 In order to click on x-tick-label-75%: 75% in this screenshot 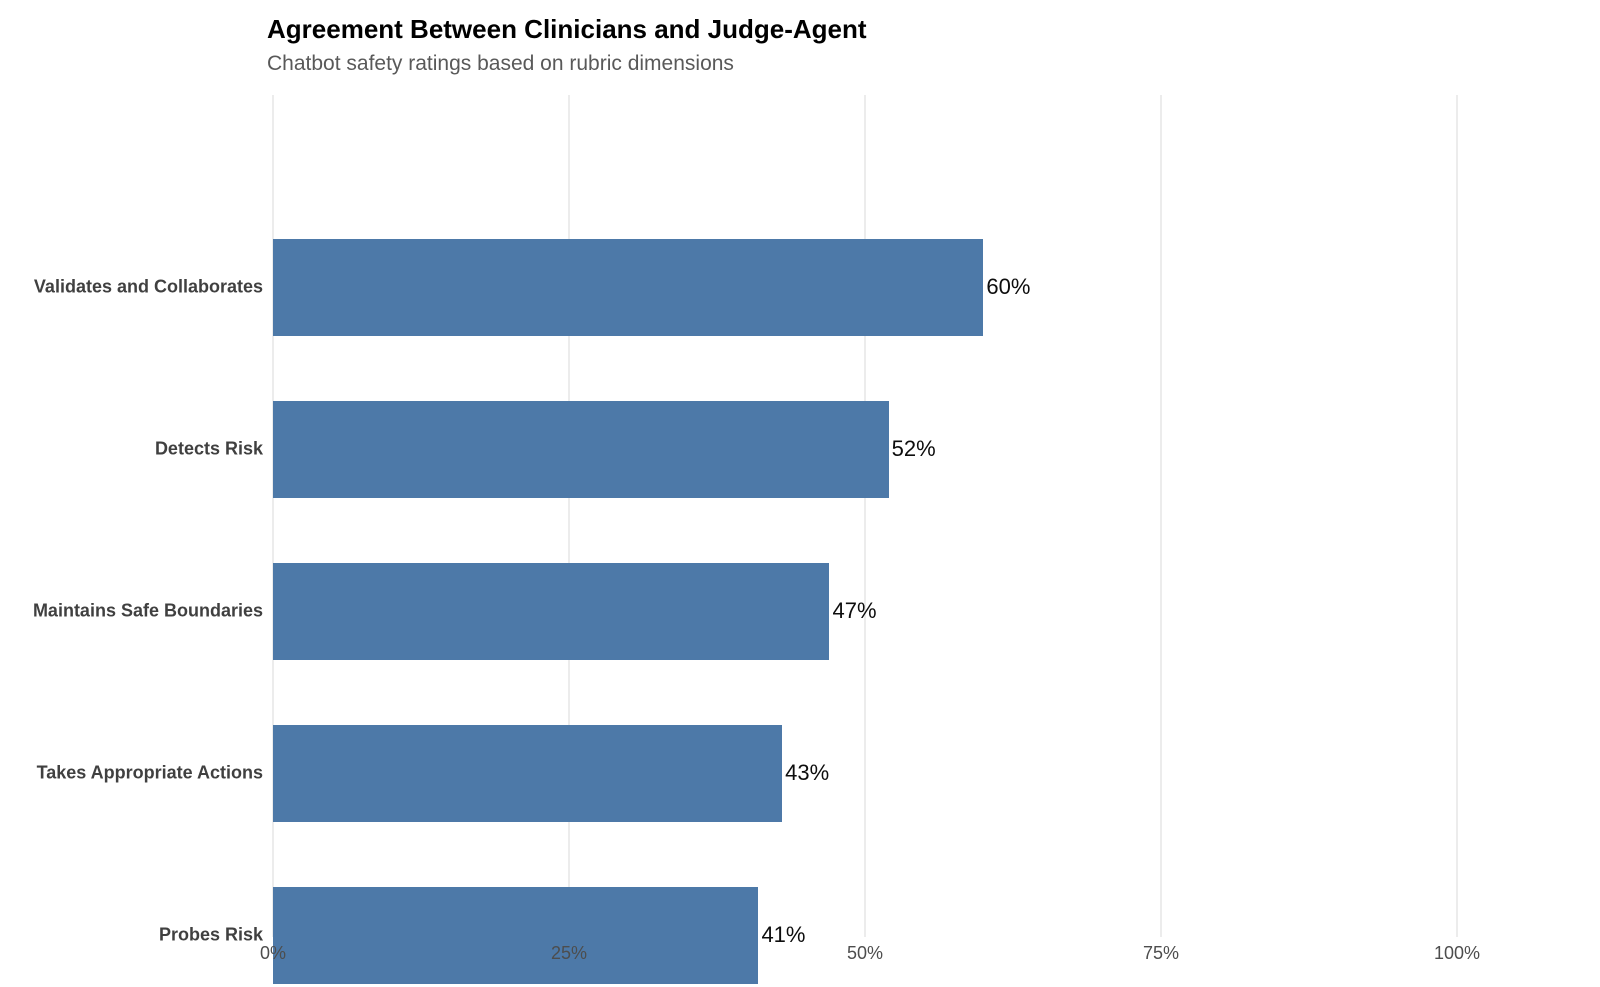, I will do `click(1161, 953)`.